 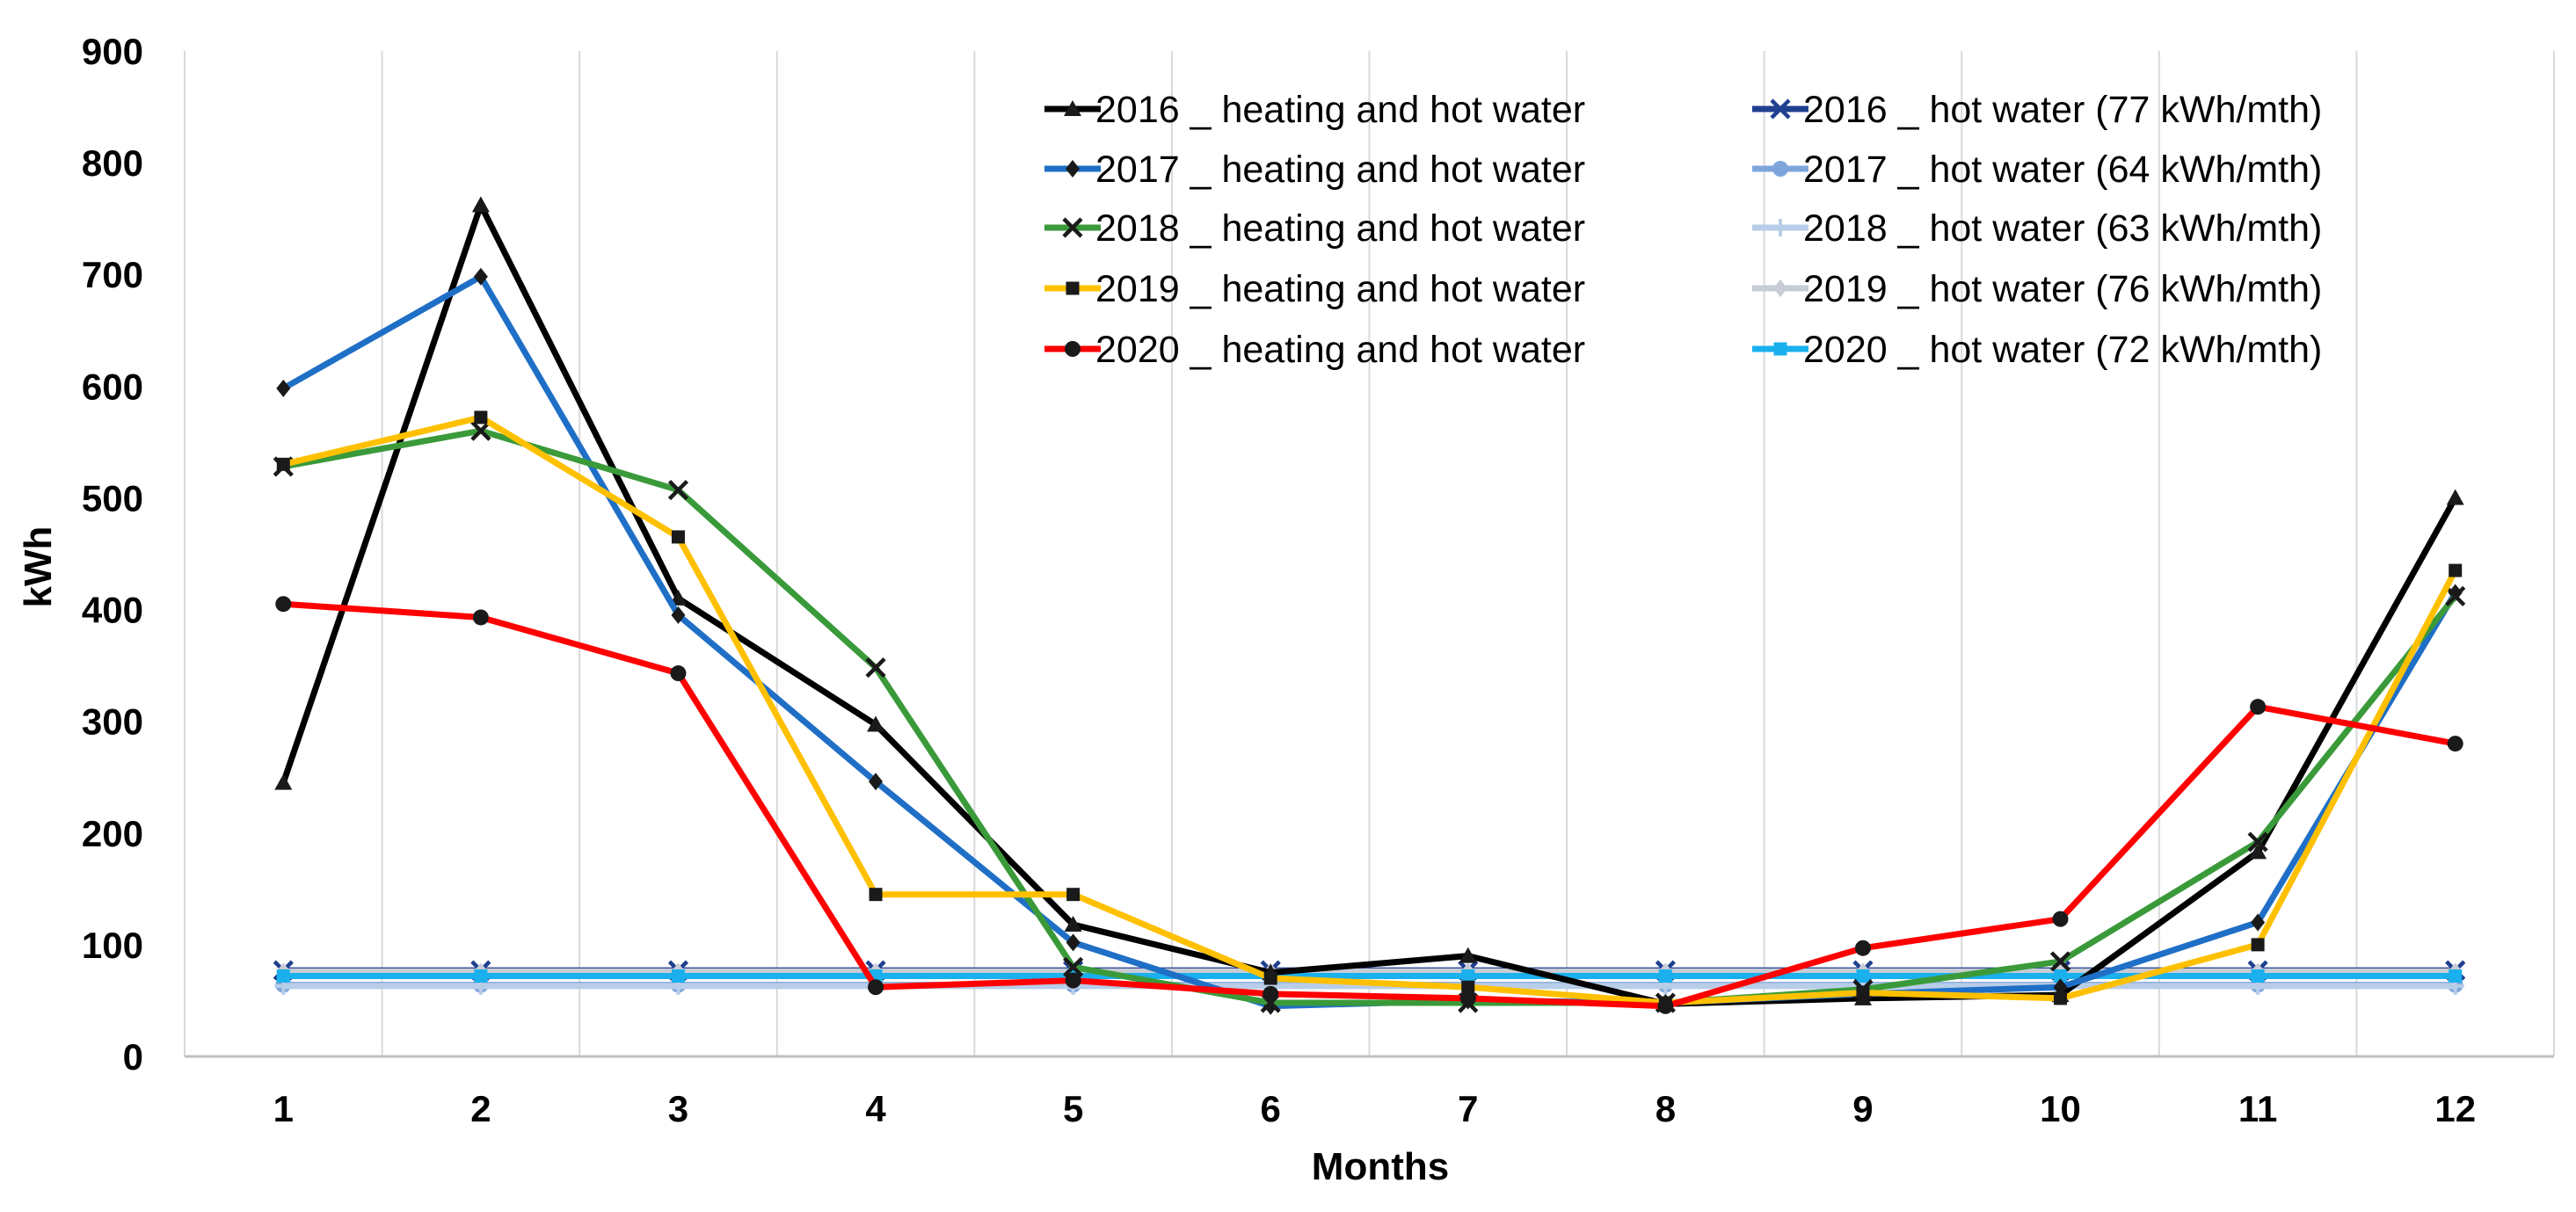 I want to click on legend-label: 2020 _ hot water (72 kWh/mth), so click(x=2062, y=350).